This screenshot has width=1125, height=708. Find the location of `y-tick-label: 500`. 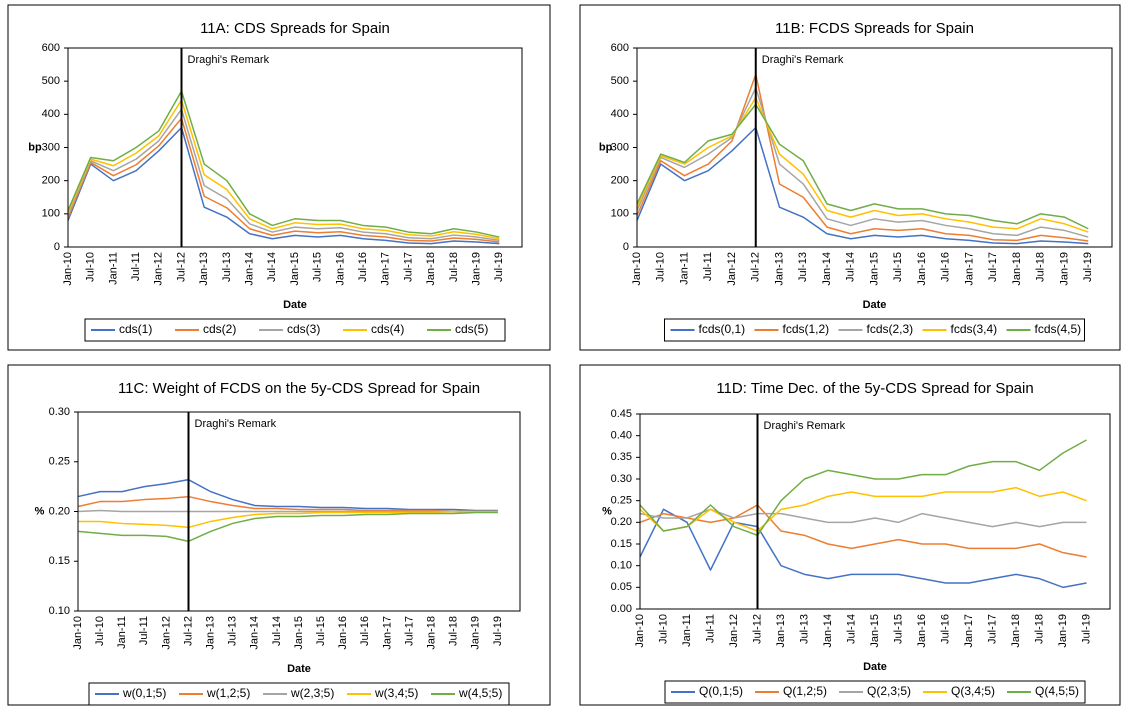

y-tick-label: 500 is located at coordinates (620, 81).